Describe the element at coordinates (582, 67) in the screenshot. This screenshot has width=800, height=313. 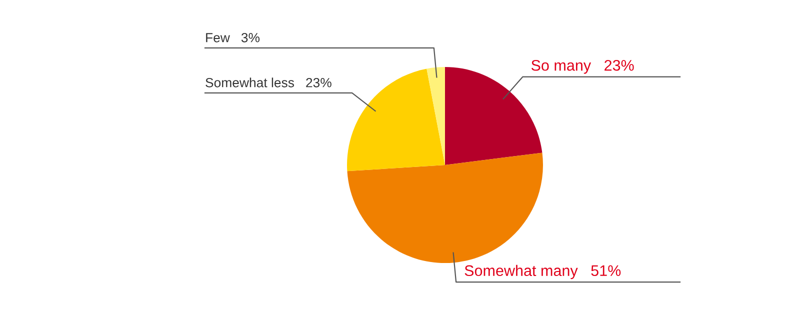
I see `slice-label: So many 23%` at that location.